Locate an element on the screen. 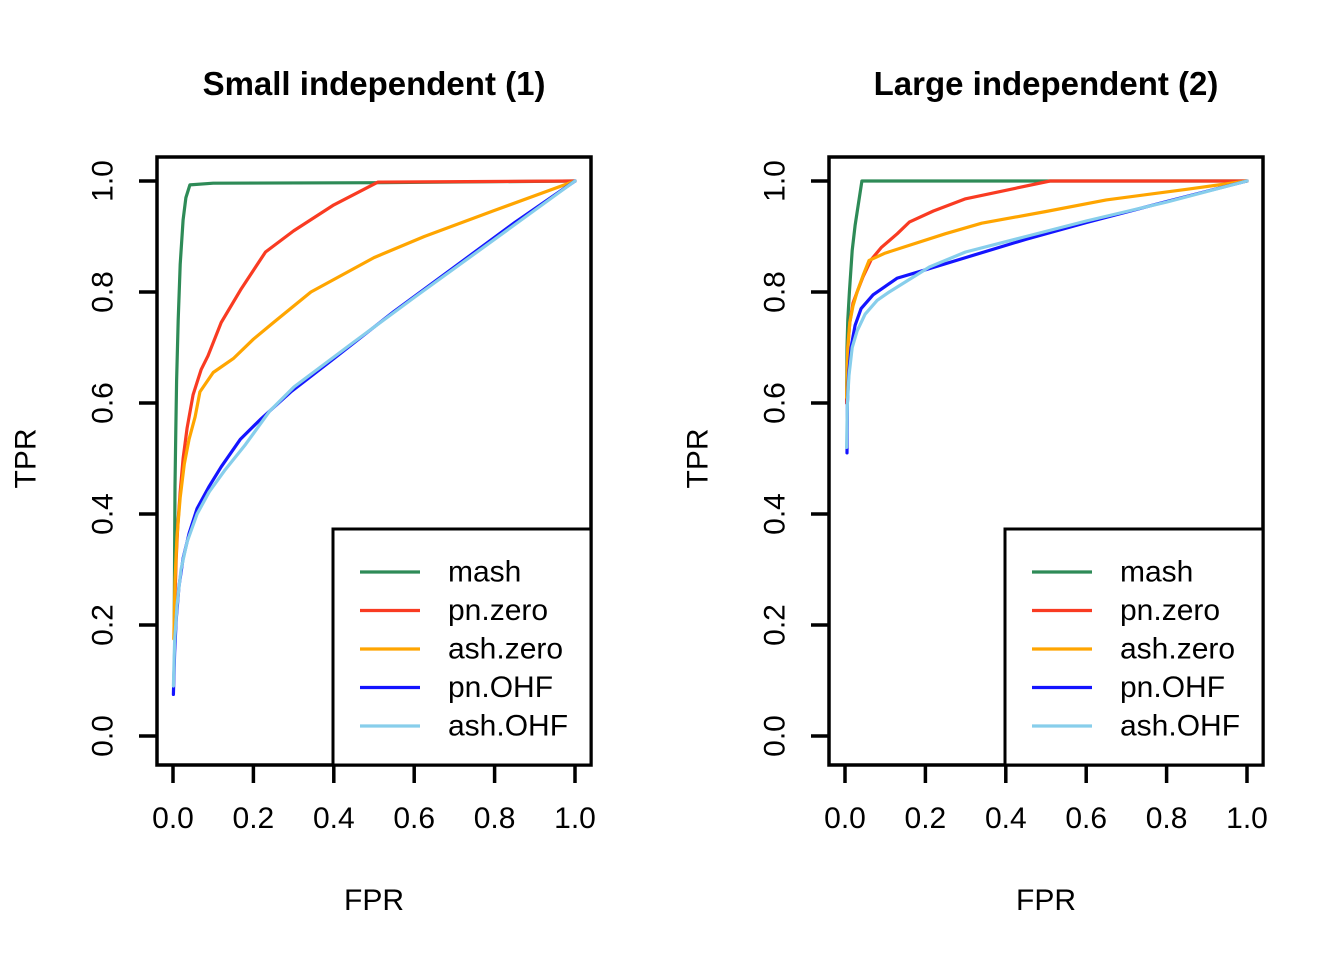  chart-title: Large independent (2) is located at coordinates (1046, 83).